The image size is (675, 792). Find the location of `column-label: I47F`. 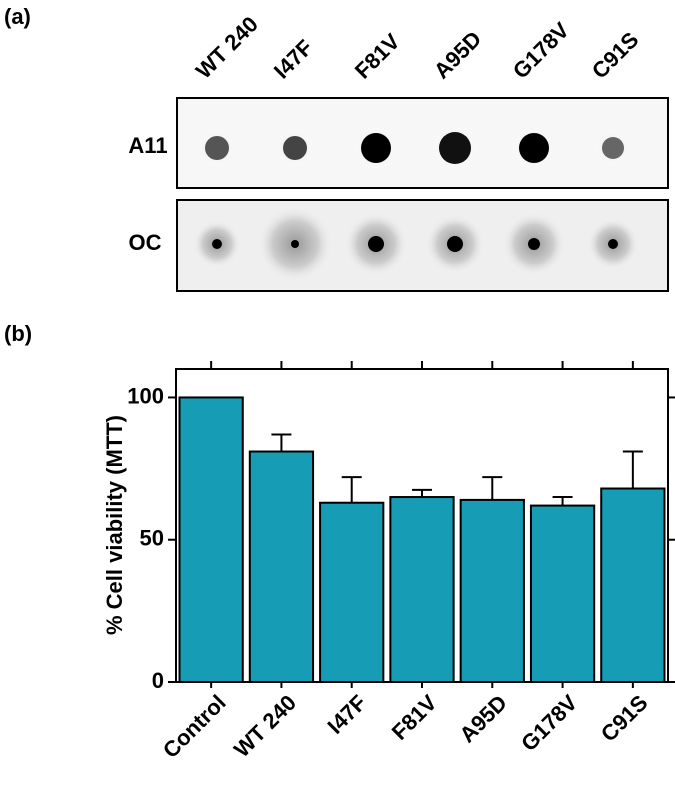

column-label: I47F is located at coordinates (293, 59).